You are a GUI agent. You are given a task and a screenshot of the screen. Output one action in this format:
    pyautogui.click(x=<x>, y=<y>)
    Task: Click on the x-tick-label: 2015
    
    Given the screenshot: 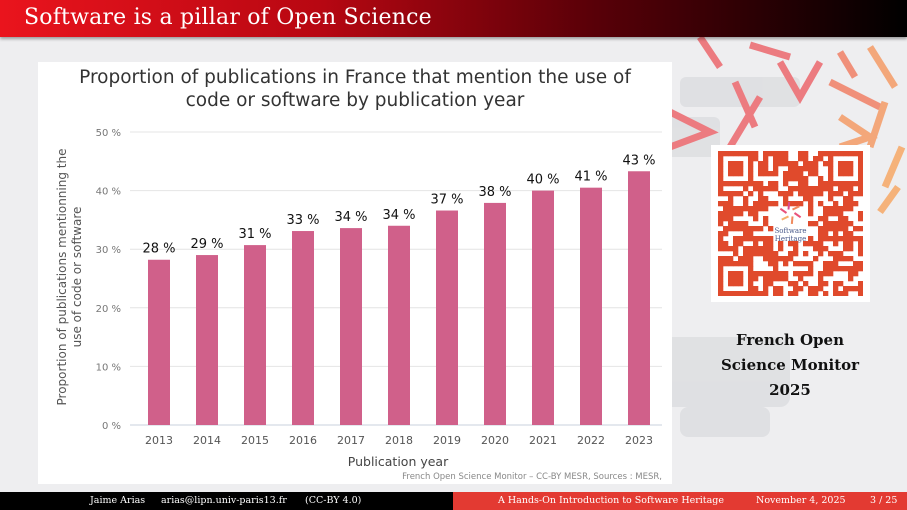 What is the action you would take?
    pyautogui.click(x=255, y=440)
    